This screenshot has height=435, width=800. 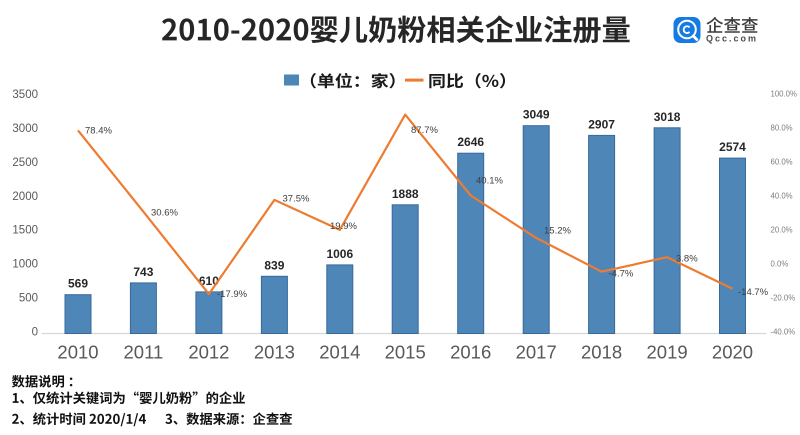 I want to click on svg-text: 19.9%, so click(x=343, y=226).